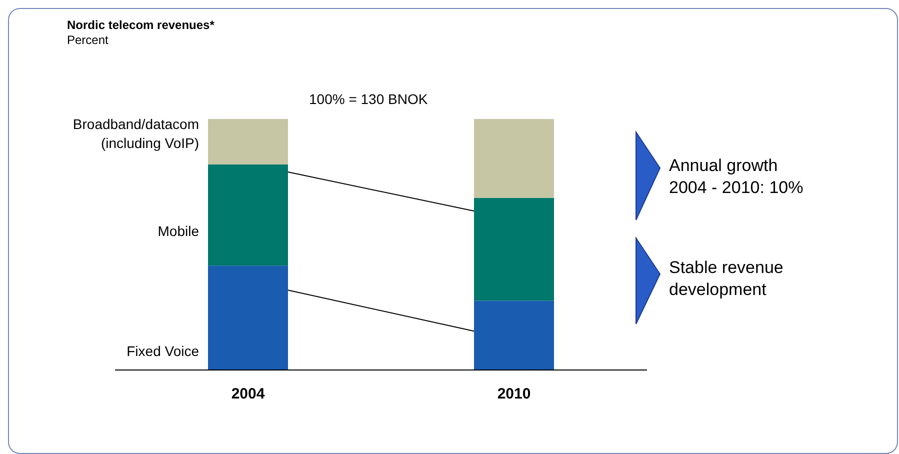 The height and width of the screenshot is (454, 899). I want to click on text: 100% = 130 BNOK, so click(368, 99).